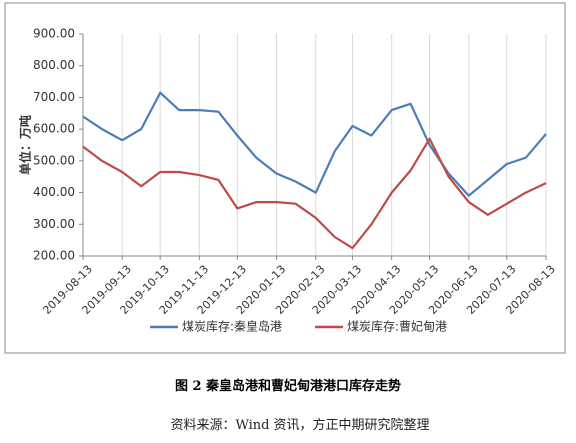  Describe the element at coordinates (54, 160) in the screenshot. I see `y-tick-label: 500.00` at that location.